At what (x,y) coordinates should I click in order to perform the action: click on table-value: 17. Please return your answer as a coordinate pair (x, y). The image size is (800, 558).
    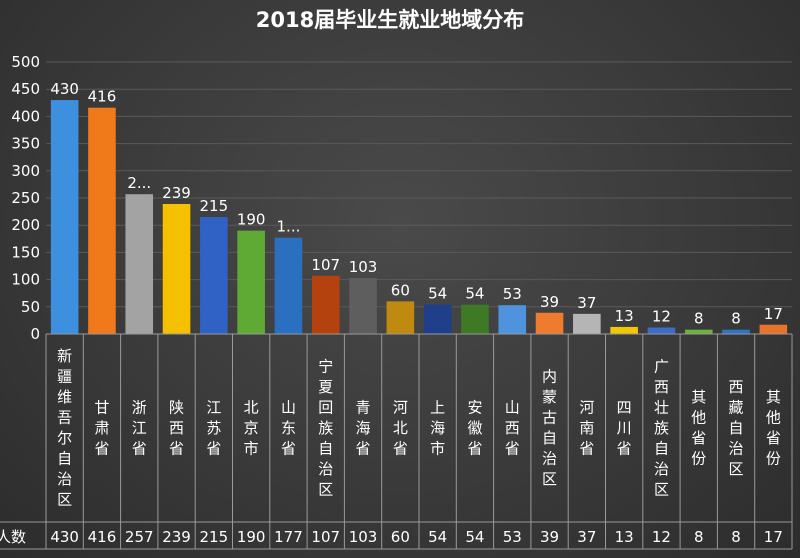
    Looking at the image, I should click on (773, 537).